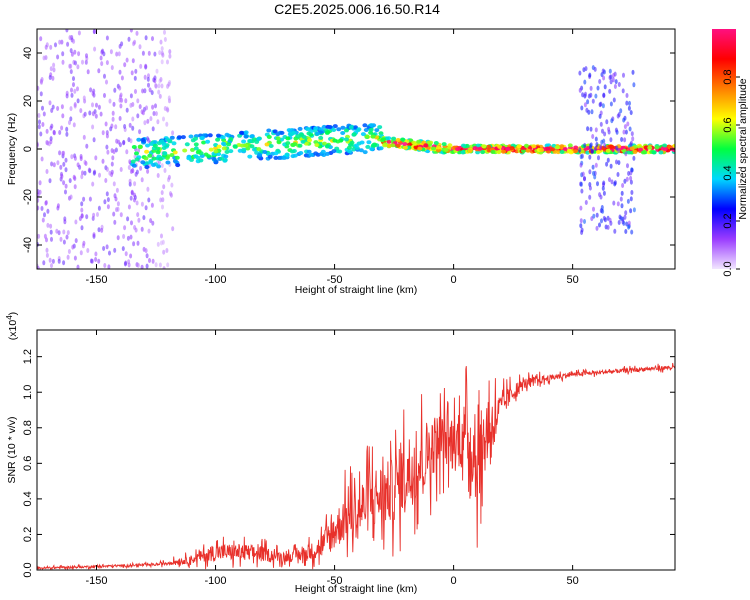 The width and height of the screenshot is (750, 600). I want to click on y-tick-label: 0.0, so click(28, 569).